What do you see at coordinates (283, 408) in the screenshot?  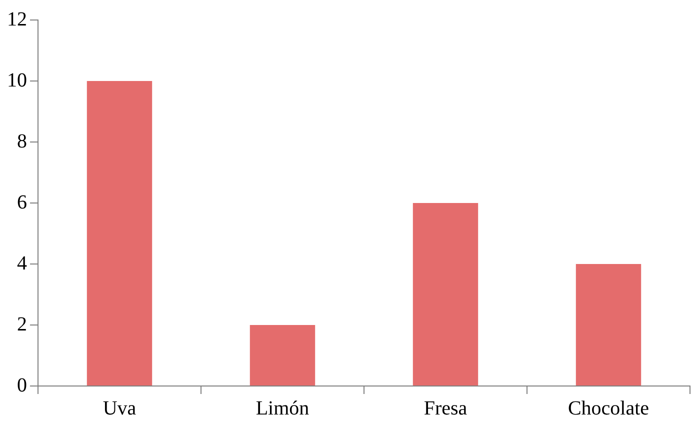 I see `x-tick-label: Limón` at bounding box center [283, 408].